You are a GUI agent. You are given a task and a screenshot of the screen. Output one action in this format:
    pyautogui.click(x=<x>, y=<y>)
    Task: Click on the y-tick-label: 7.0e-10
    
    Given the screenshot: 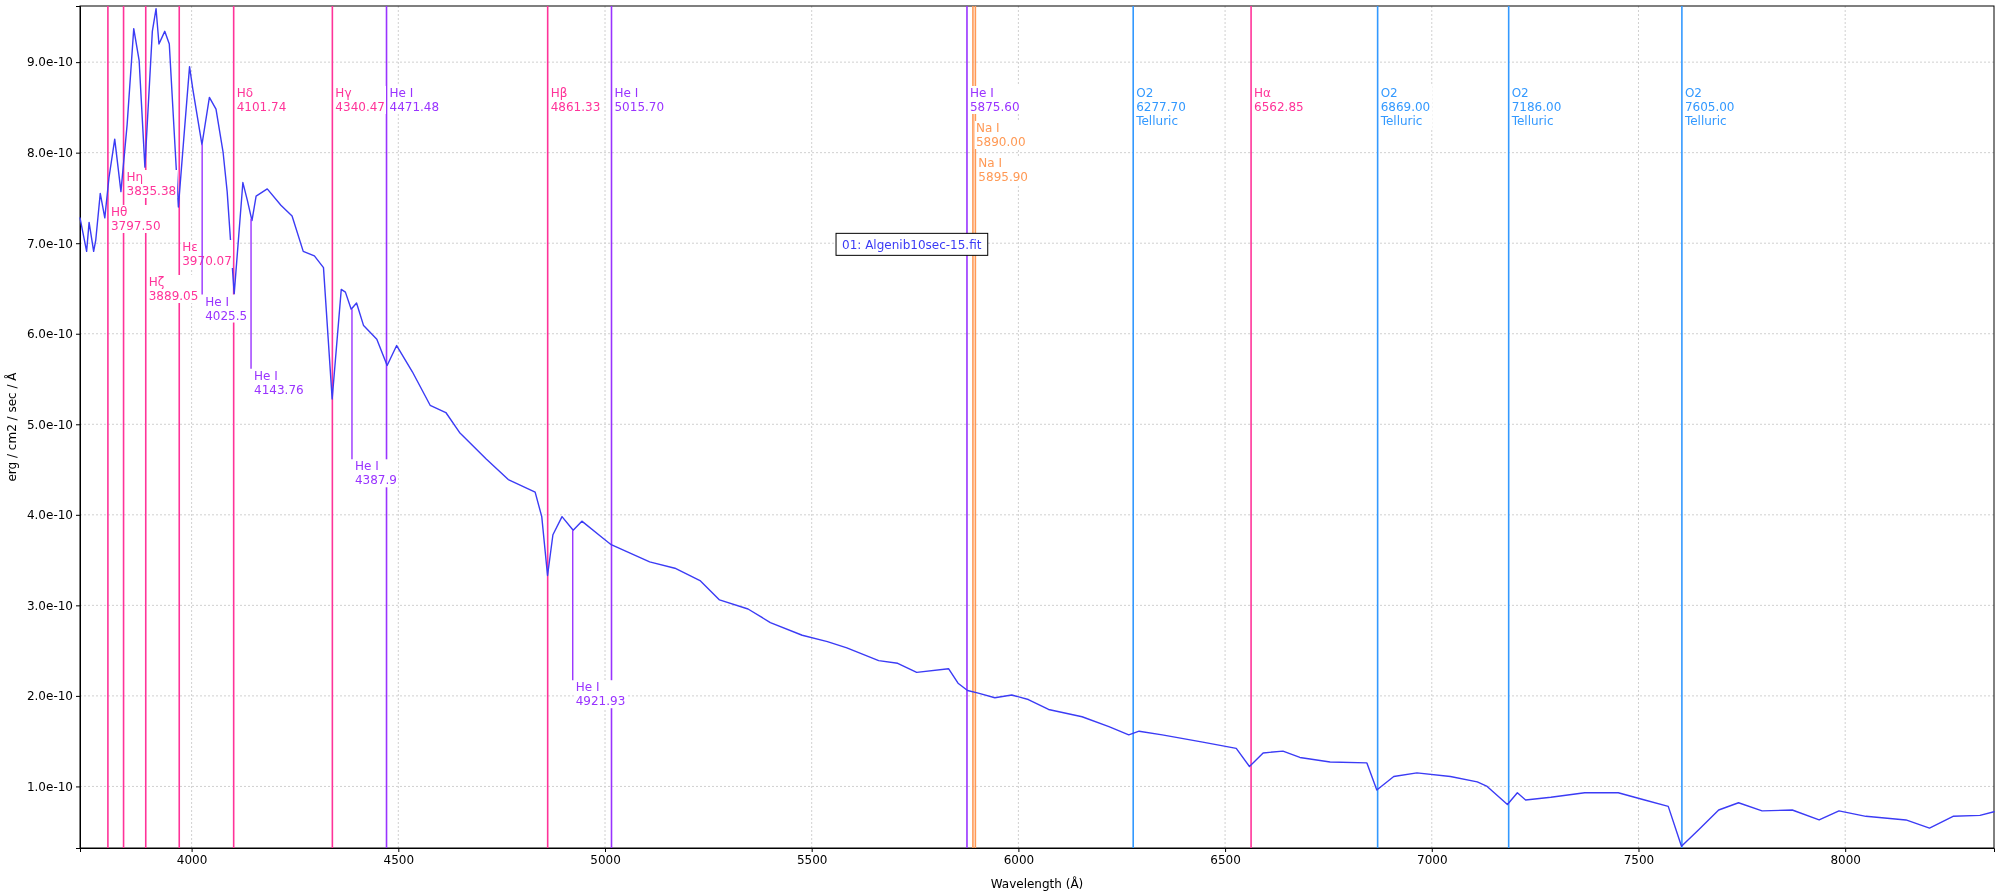 What is the action you would take?
    pyautogui.click(x=49, y=243)
    